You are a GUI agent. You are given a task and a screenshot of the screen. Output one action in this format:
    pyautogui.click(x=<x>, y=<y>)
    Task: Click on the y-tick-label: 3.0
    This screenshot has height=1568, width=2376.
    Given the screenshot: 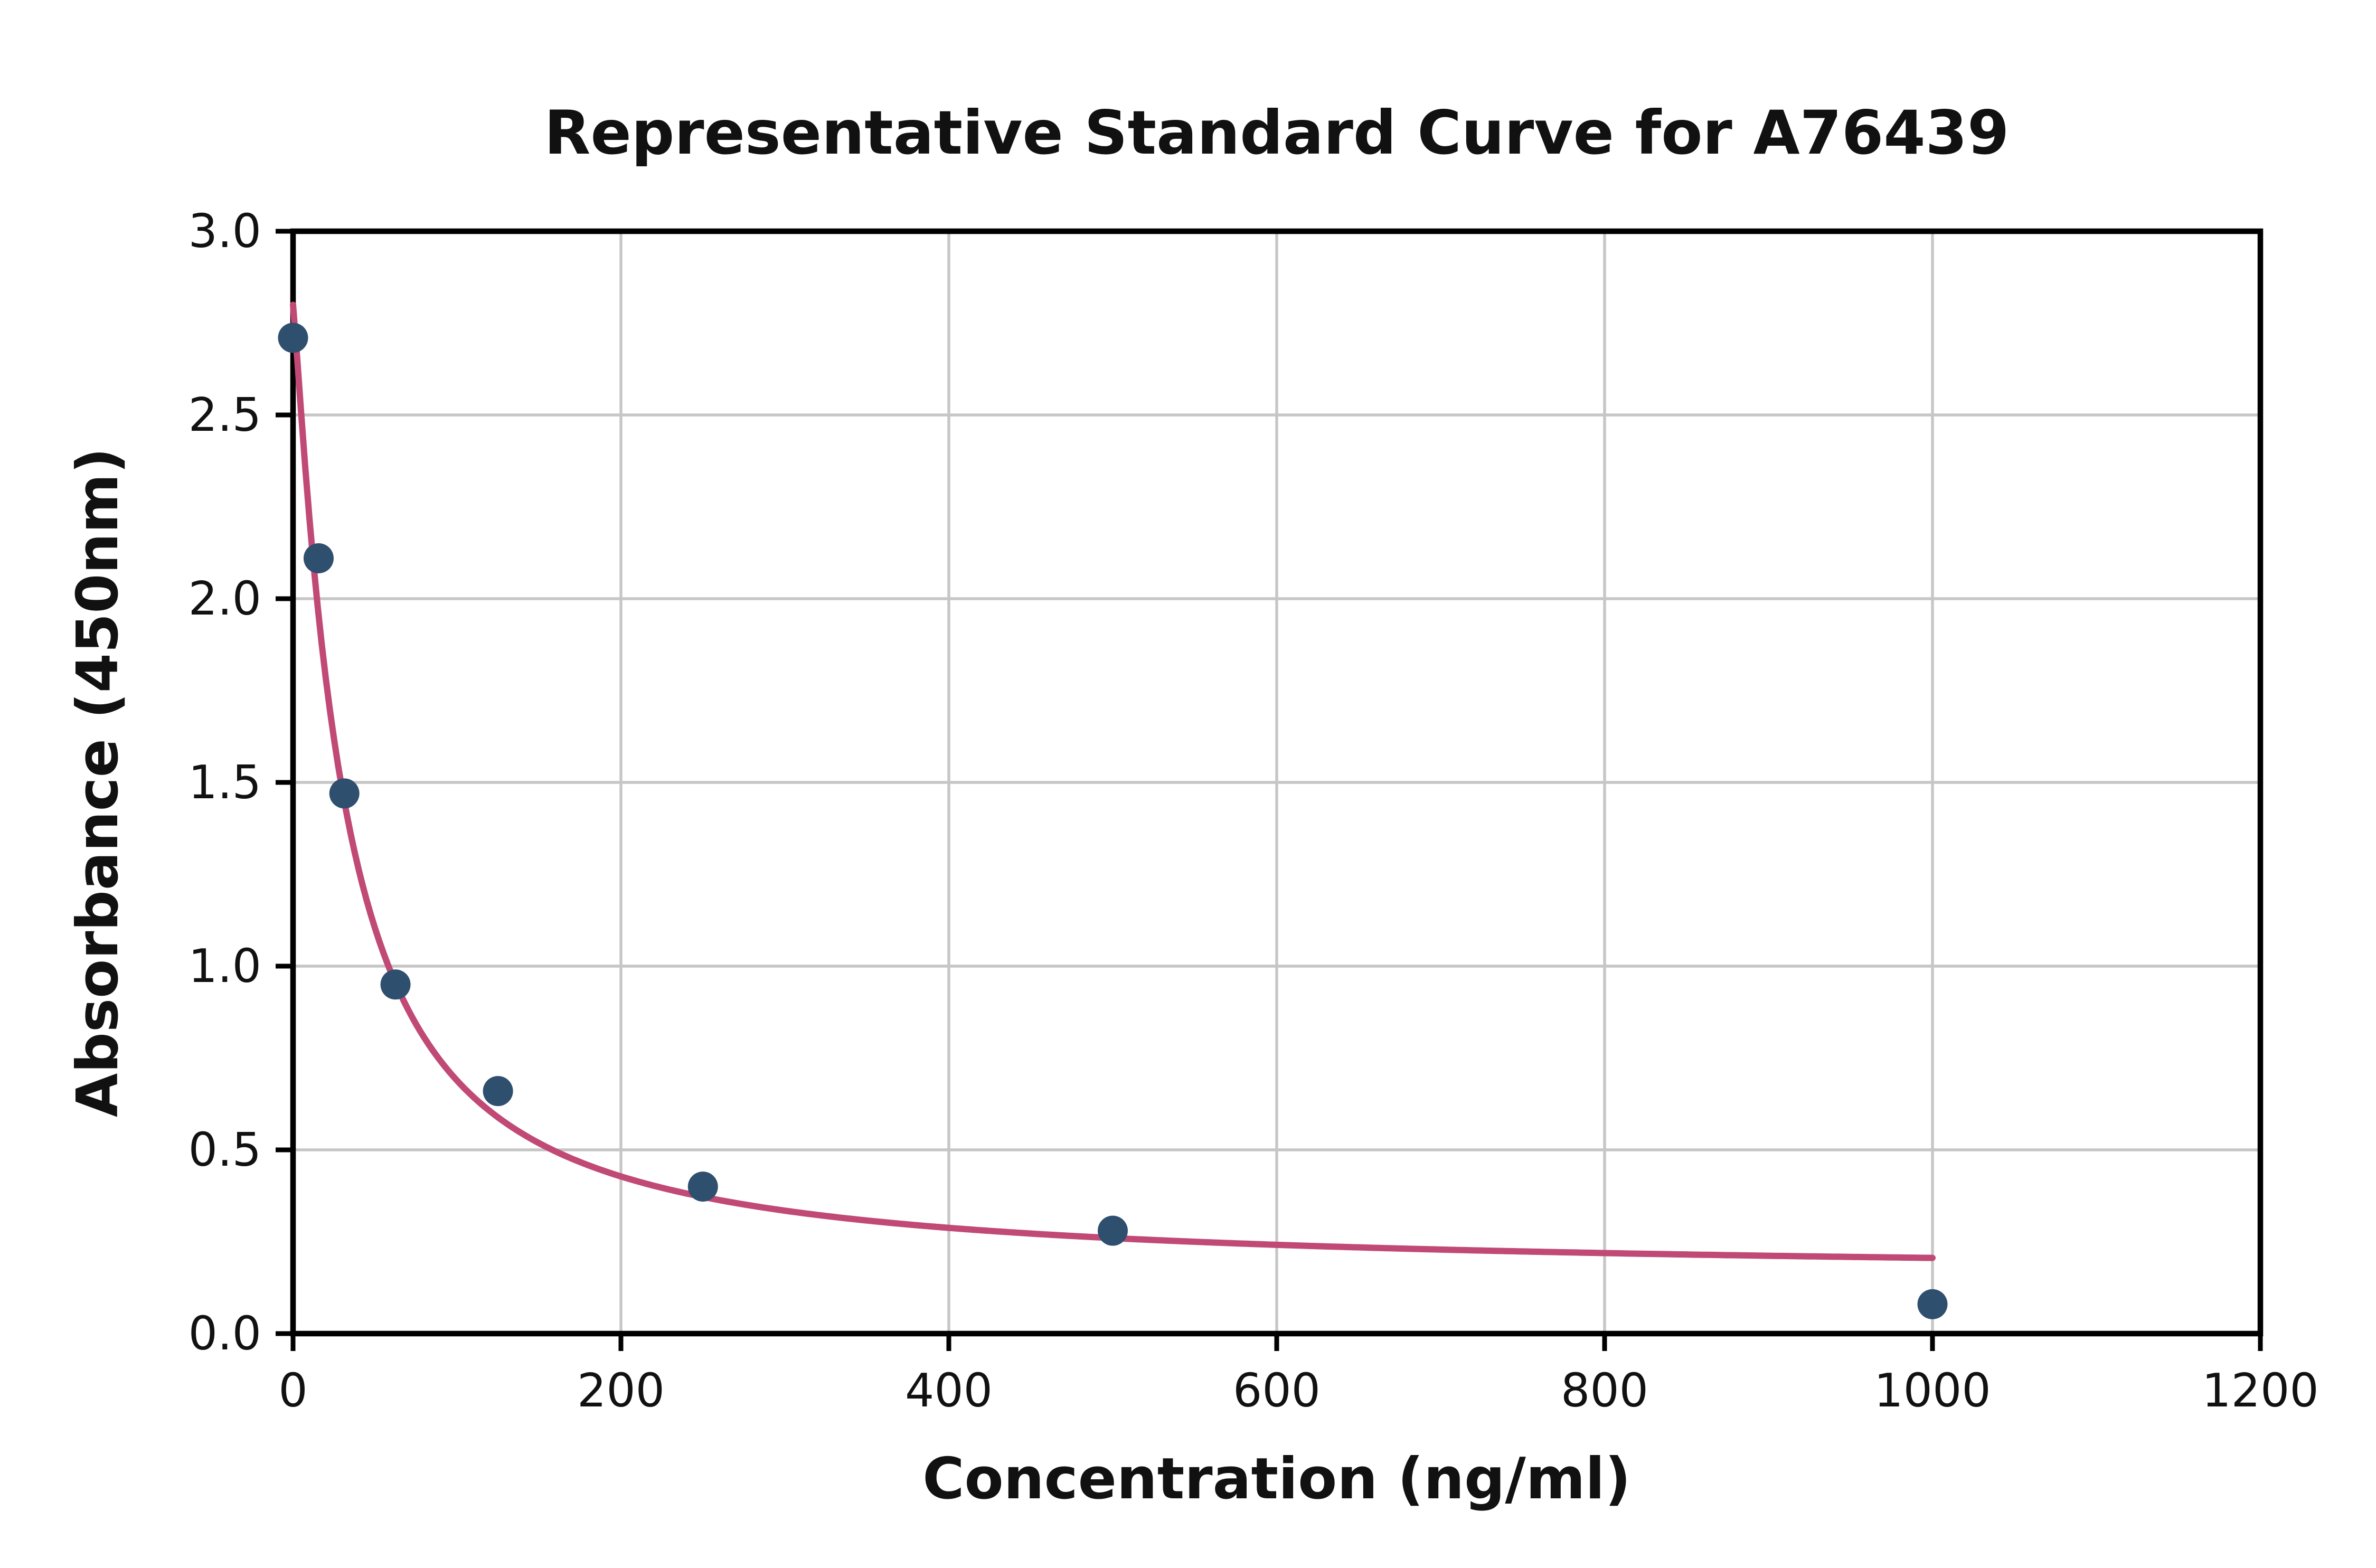 What is the action you would take?
    pyautogui.click(x=224, y=231)
    